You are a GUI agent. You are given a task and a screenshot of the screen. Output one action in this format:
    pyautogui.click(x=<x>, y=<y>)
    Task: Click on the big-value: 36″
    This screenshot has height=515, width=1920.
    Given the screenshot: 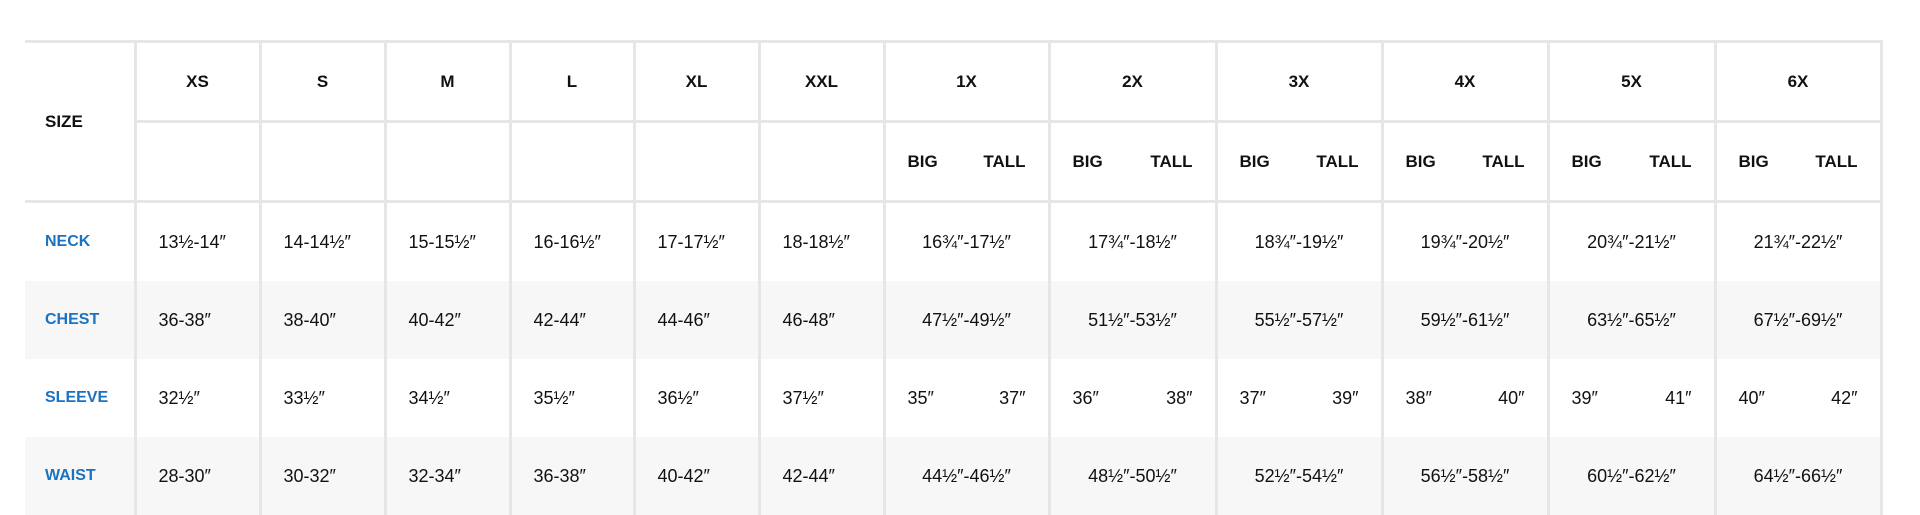 What is the action you would take?
    pyautogui.click(x=1085, y=397)
    